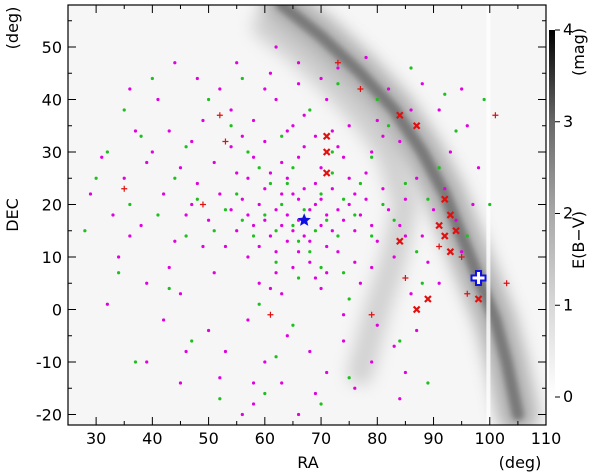 Image resolution: width=600 pixels, height=476 pixels. What do you see at coordinates (478, 278) in the screenshot?
I see `blue-open-cross-point` at bounding box center [478, 278].